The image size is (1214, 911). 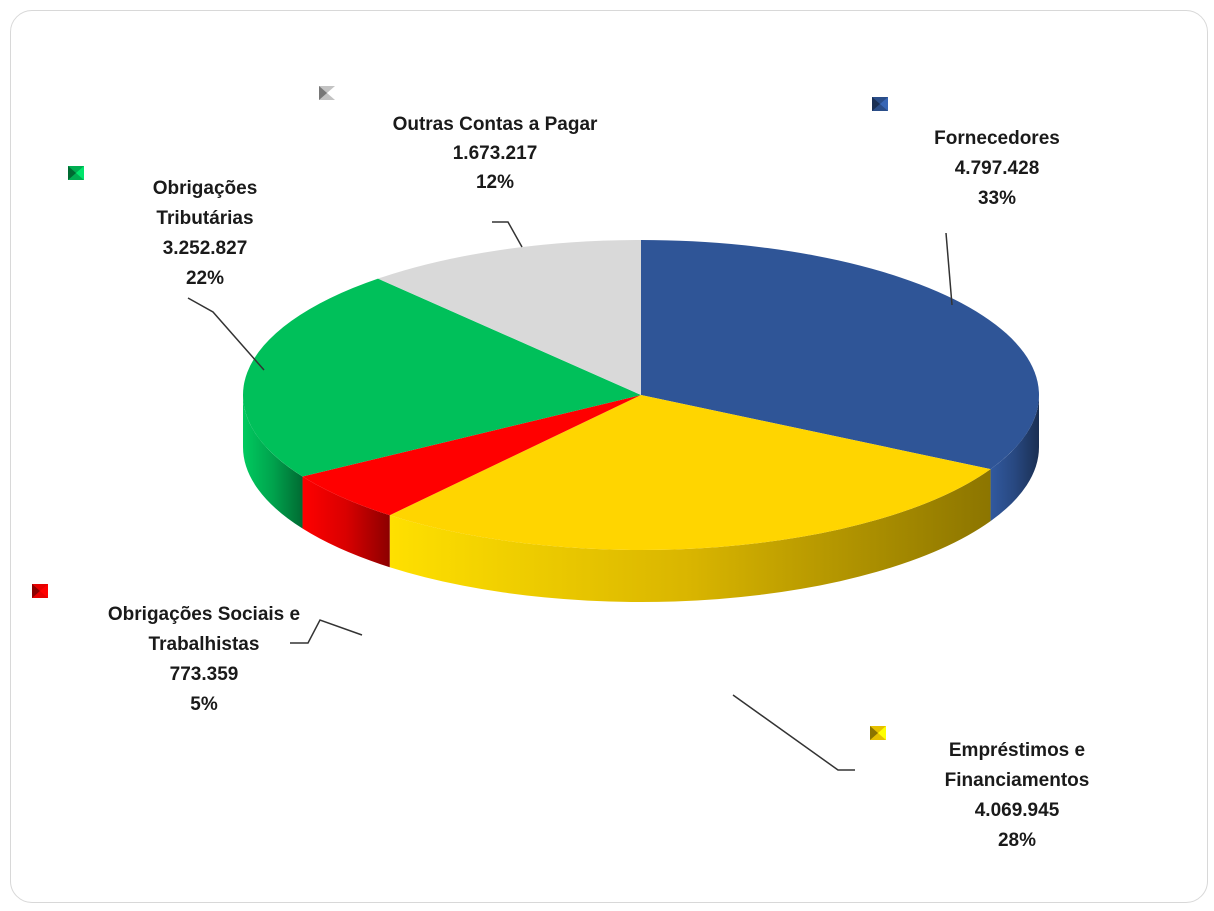 I want to click on data-label-outras-contas-a-pagar: Outras Contas a Pagar 1.673.217 12%, so click(x=495, y=153).